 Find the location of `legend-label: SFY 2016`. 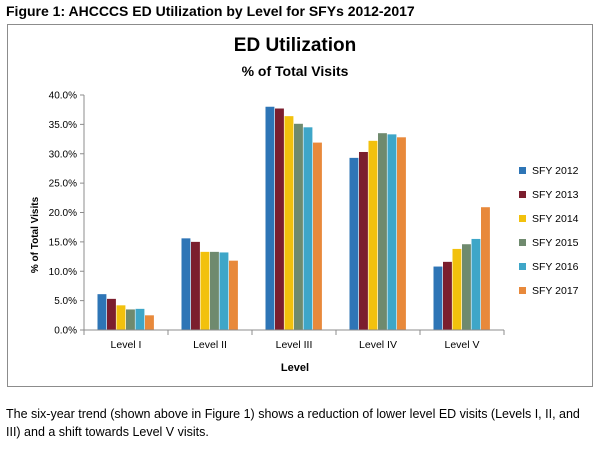

legend-label: SFY 2016 is located at coordinates (555, 267).